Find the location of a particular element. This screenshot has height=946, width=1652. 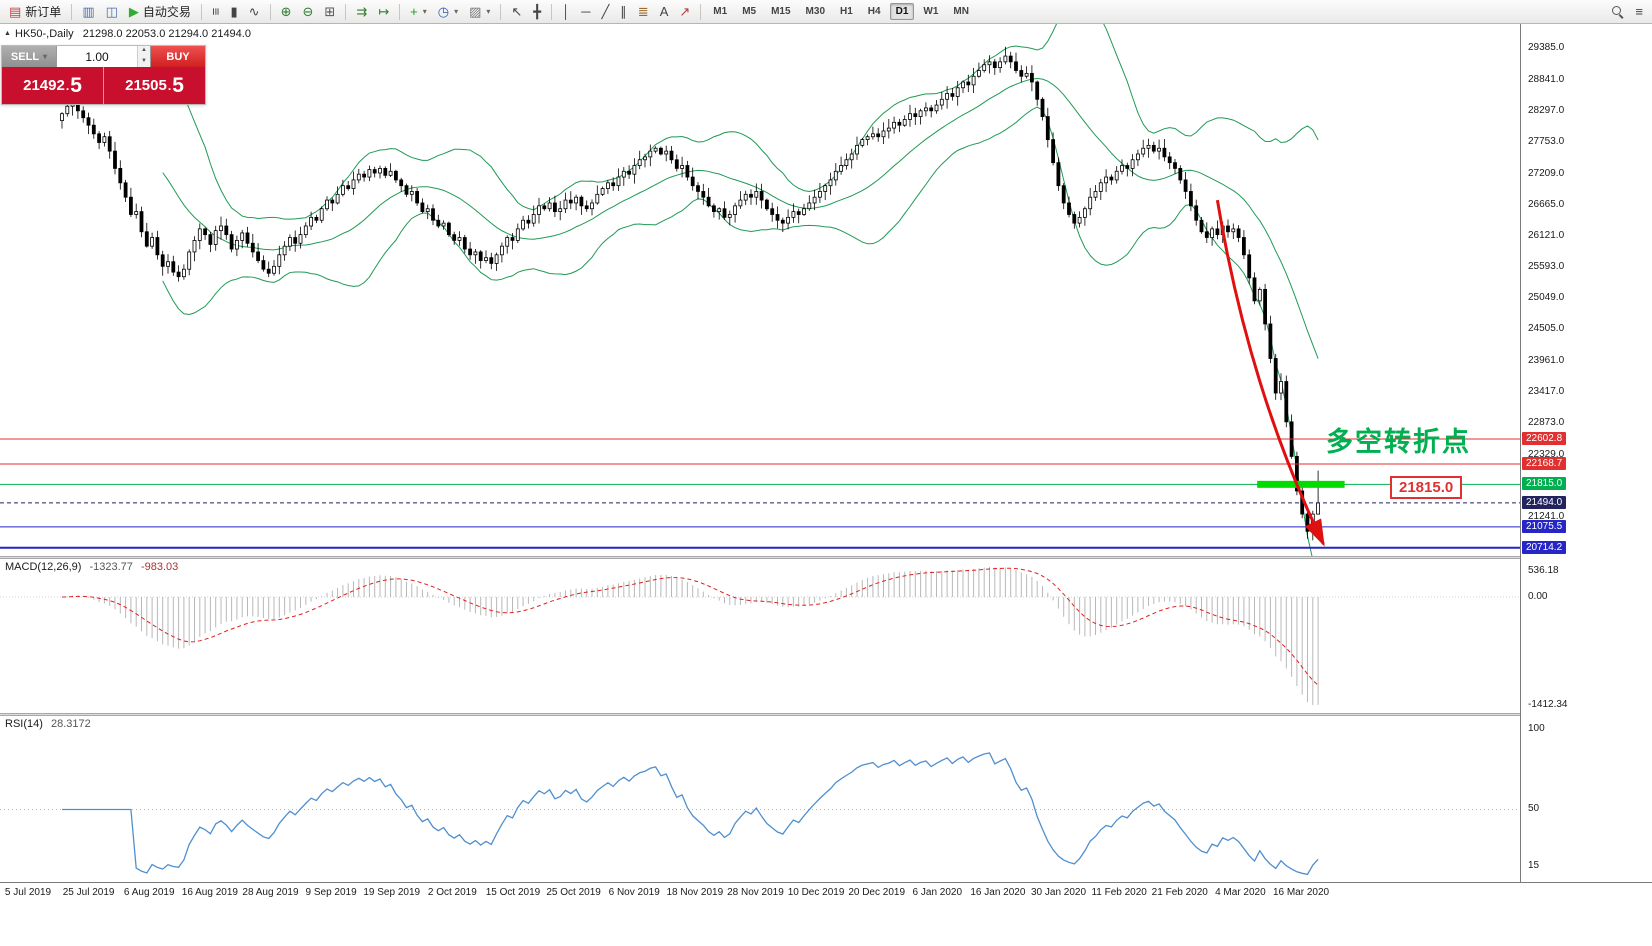

macd-scale-max: 536.18 is located at coordinates (1543, 570).